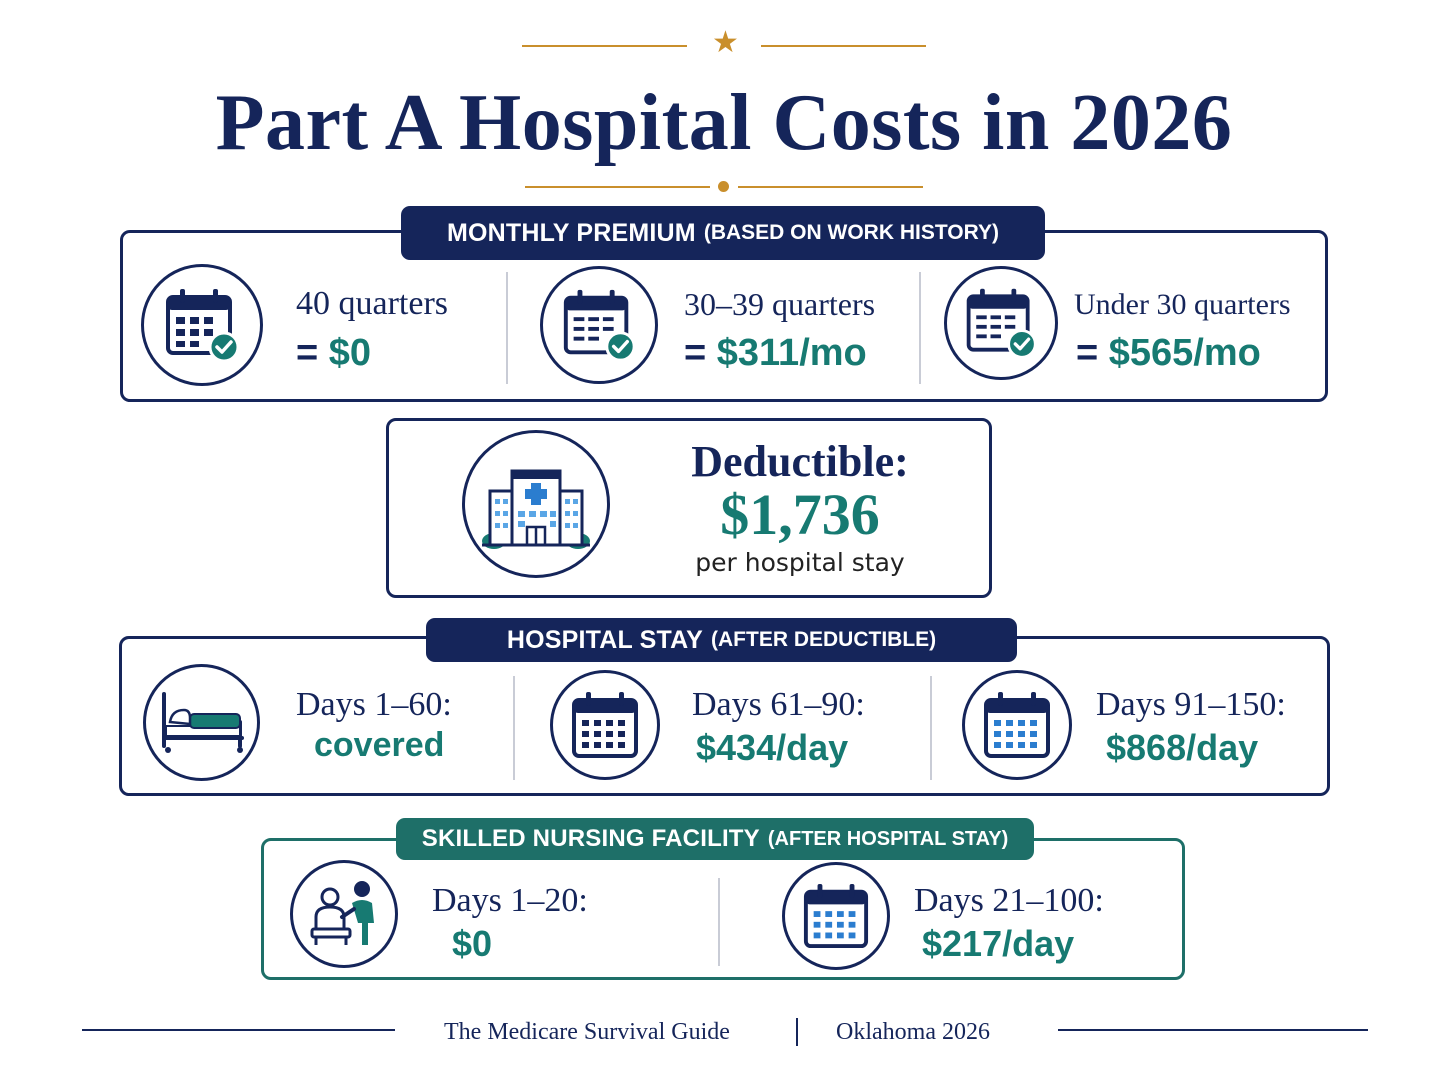 The height and width of the screenshot is (1086, 1448). I want to click on stay-label-days-61-90: Days 61–90:, so click(778, 704).